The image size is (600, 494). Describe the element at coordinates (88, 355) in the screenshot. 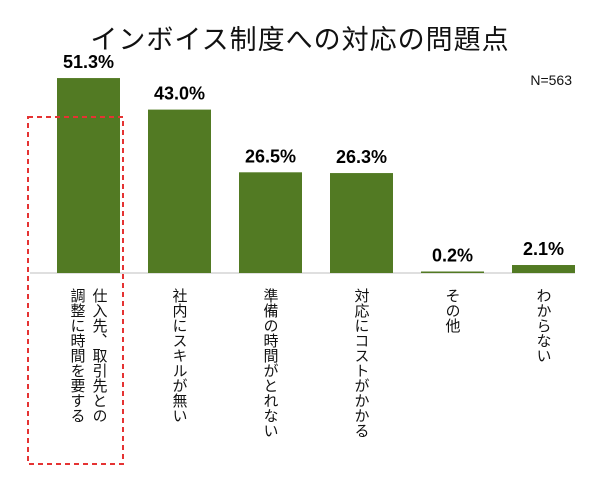

I see `category-label-0: 仕入先、取引先との 調整に時間を要する` at that location.